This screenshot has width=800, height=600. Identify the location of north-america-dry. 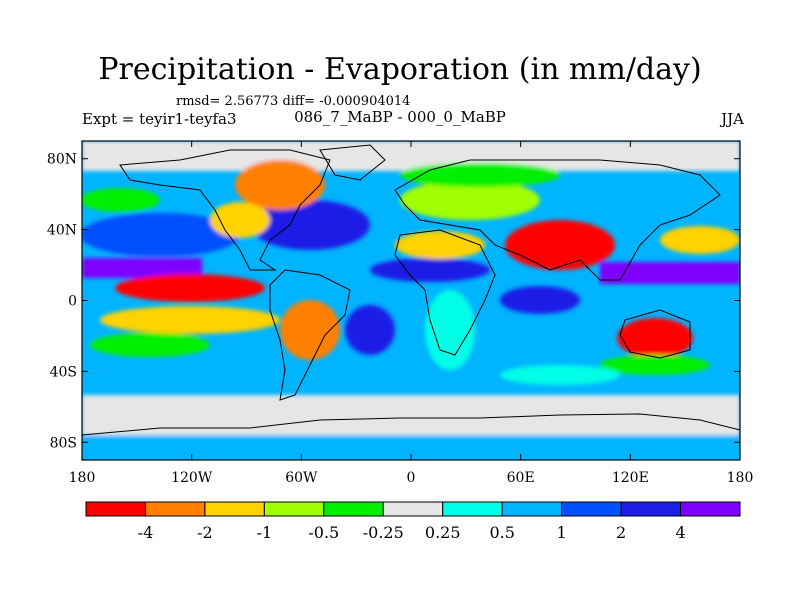
(280, 185).